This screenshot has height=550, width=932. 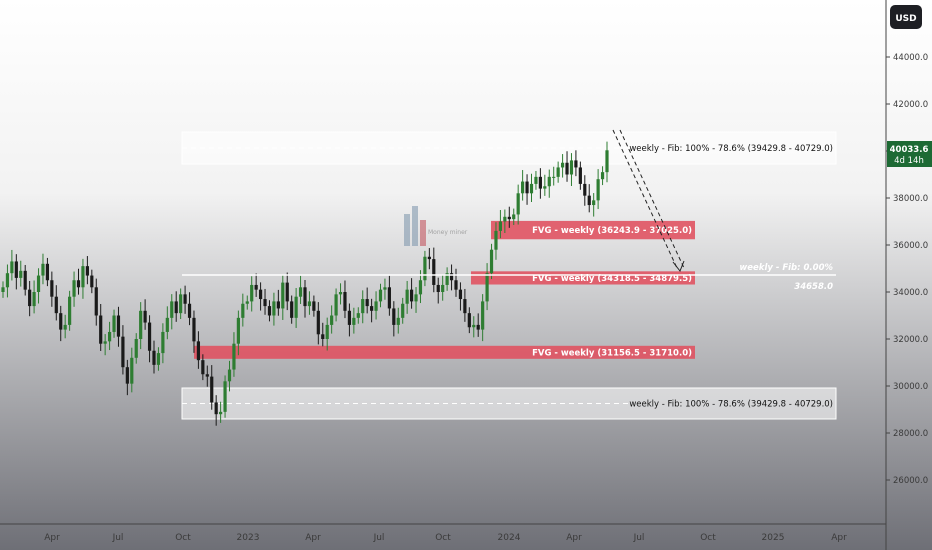 What do you see at coordinates (773, 538) in the screenshot?
I see `x-tick-label: 2025` at bounding box center [773, 538].